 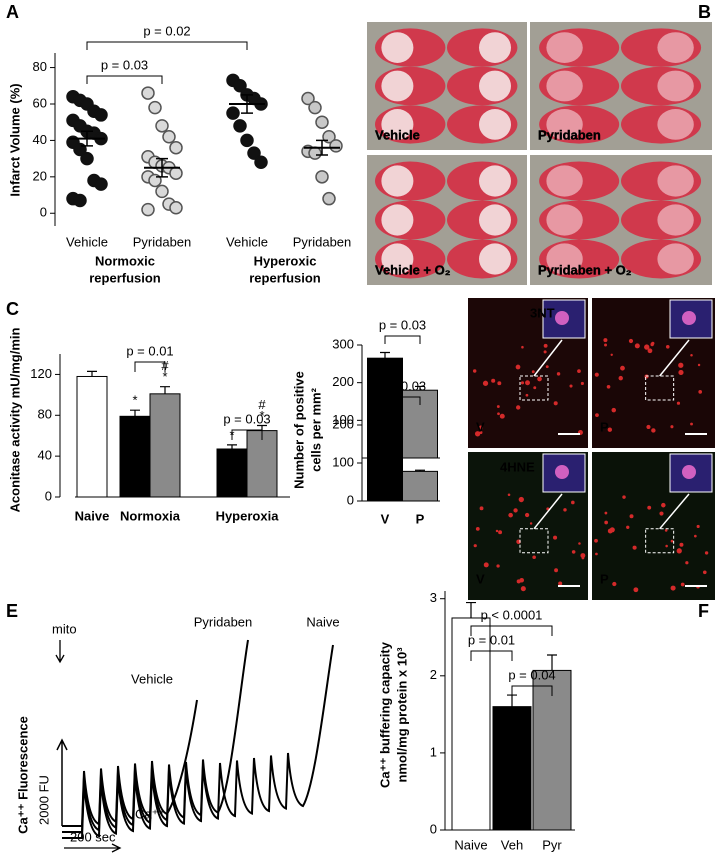 What do you see at coordinates (14, 419) in the screenshot?
I see `y-axis-label: Aconitase activity mU/mg/min` at bounding box center [14, 419].